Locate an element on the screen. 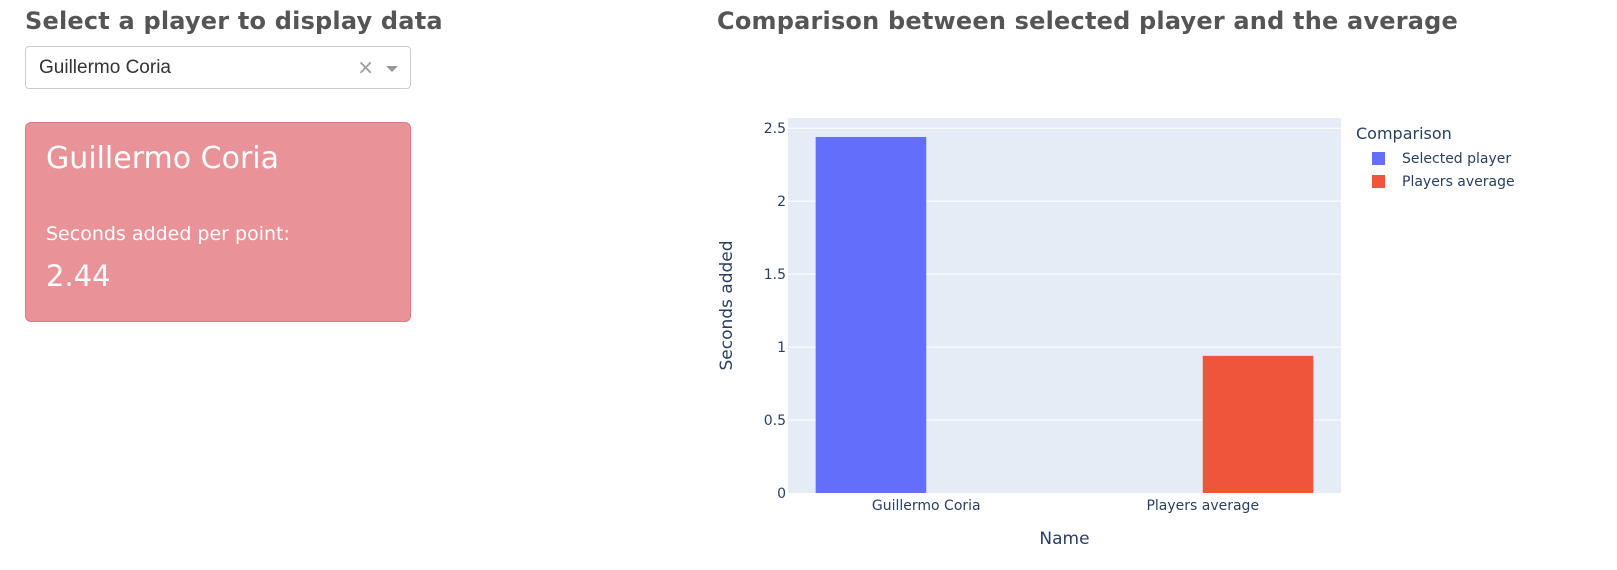 The image size is (1617, 570). y-axis-ticks: 0 0.5 1 1.5 2 2.5 is located at coordinates (775, 311).